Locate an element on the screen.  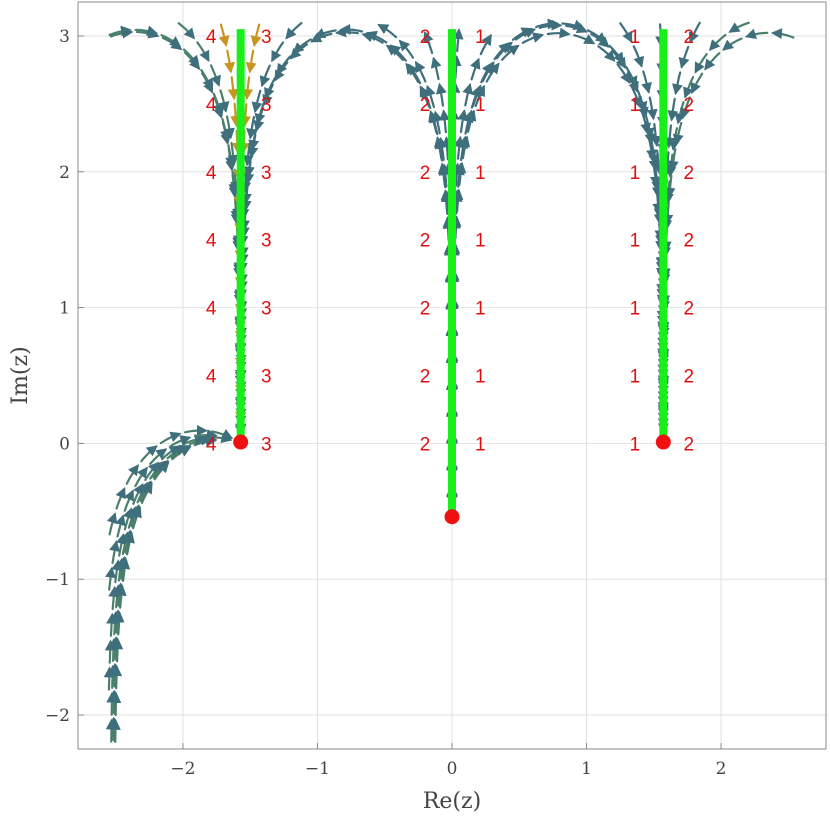
y-tick-label: 2 is located at coordinates (64, 173).